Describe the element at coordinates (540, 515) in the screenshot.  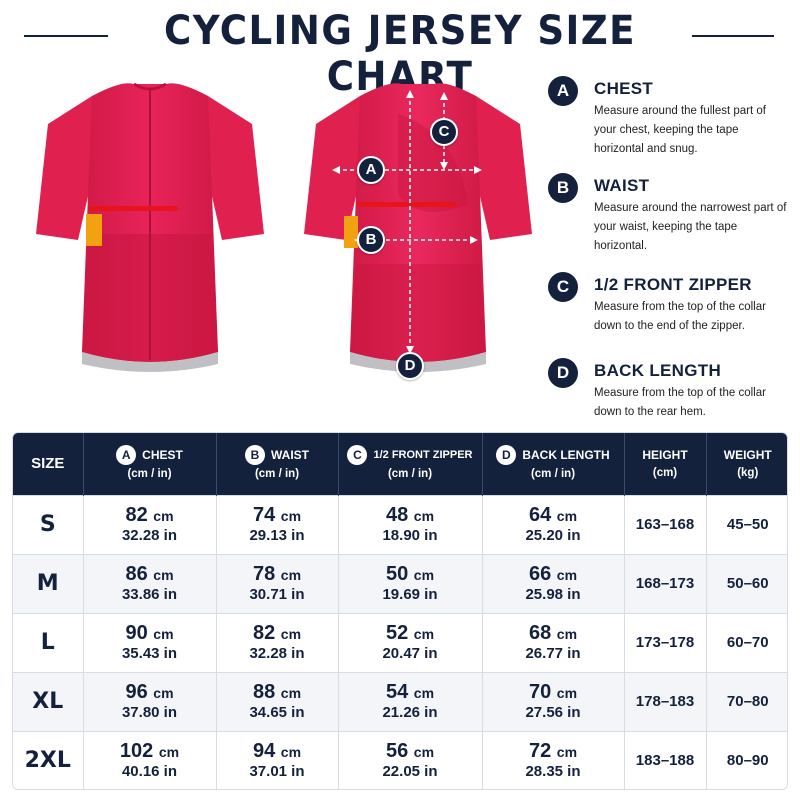
I see `value-cm-number: 64` at that location.